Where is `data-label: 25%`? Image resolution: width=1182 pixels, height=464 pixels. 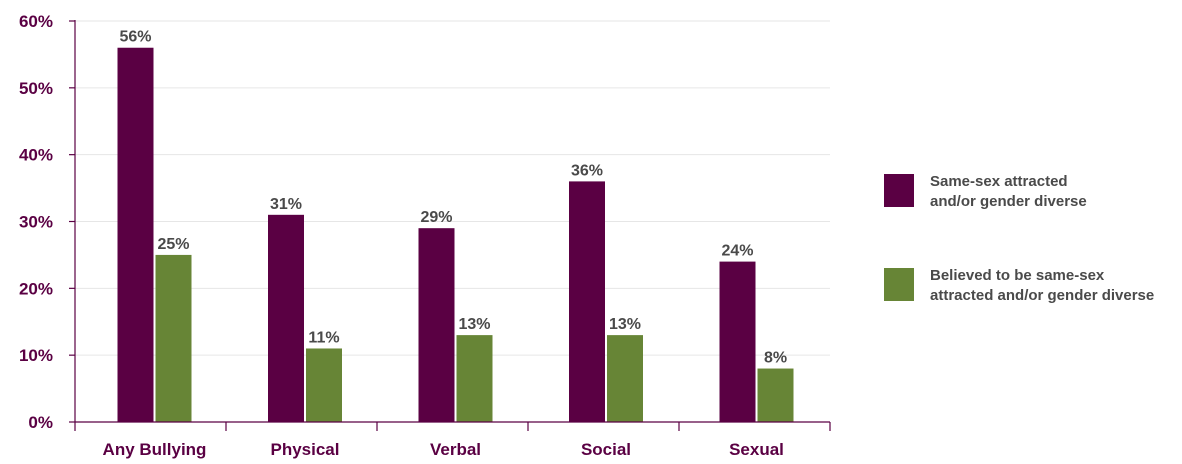 data-label: 25% is located at coordinates (173, 244).